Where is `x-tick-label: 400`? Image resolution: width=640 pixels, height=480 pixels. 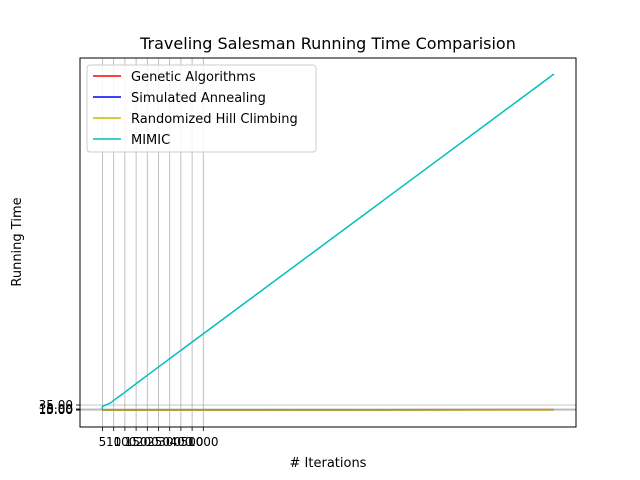 x-tick-label: 400 is located at coordinates (180, 442).